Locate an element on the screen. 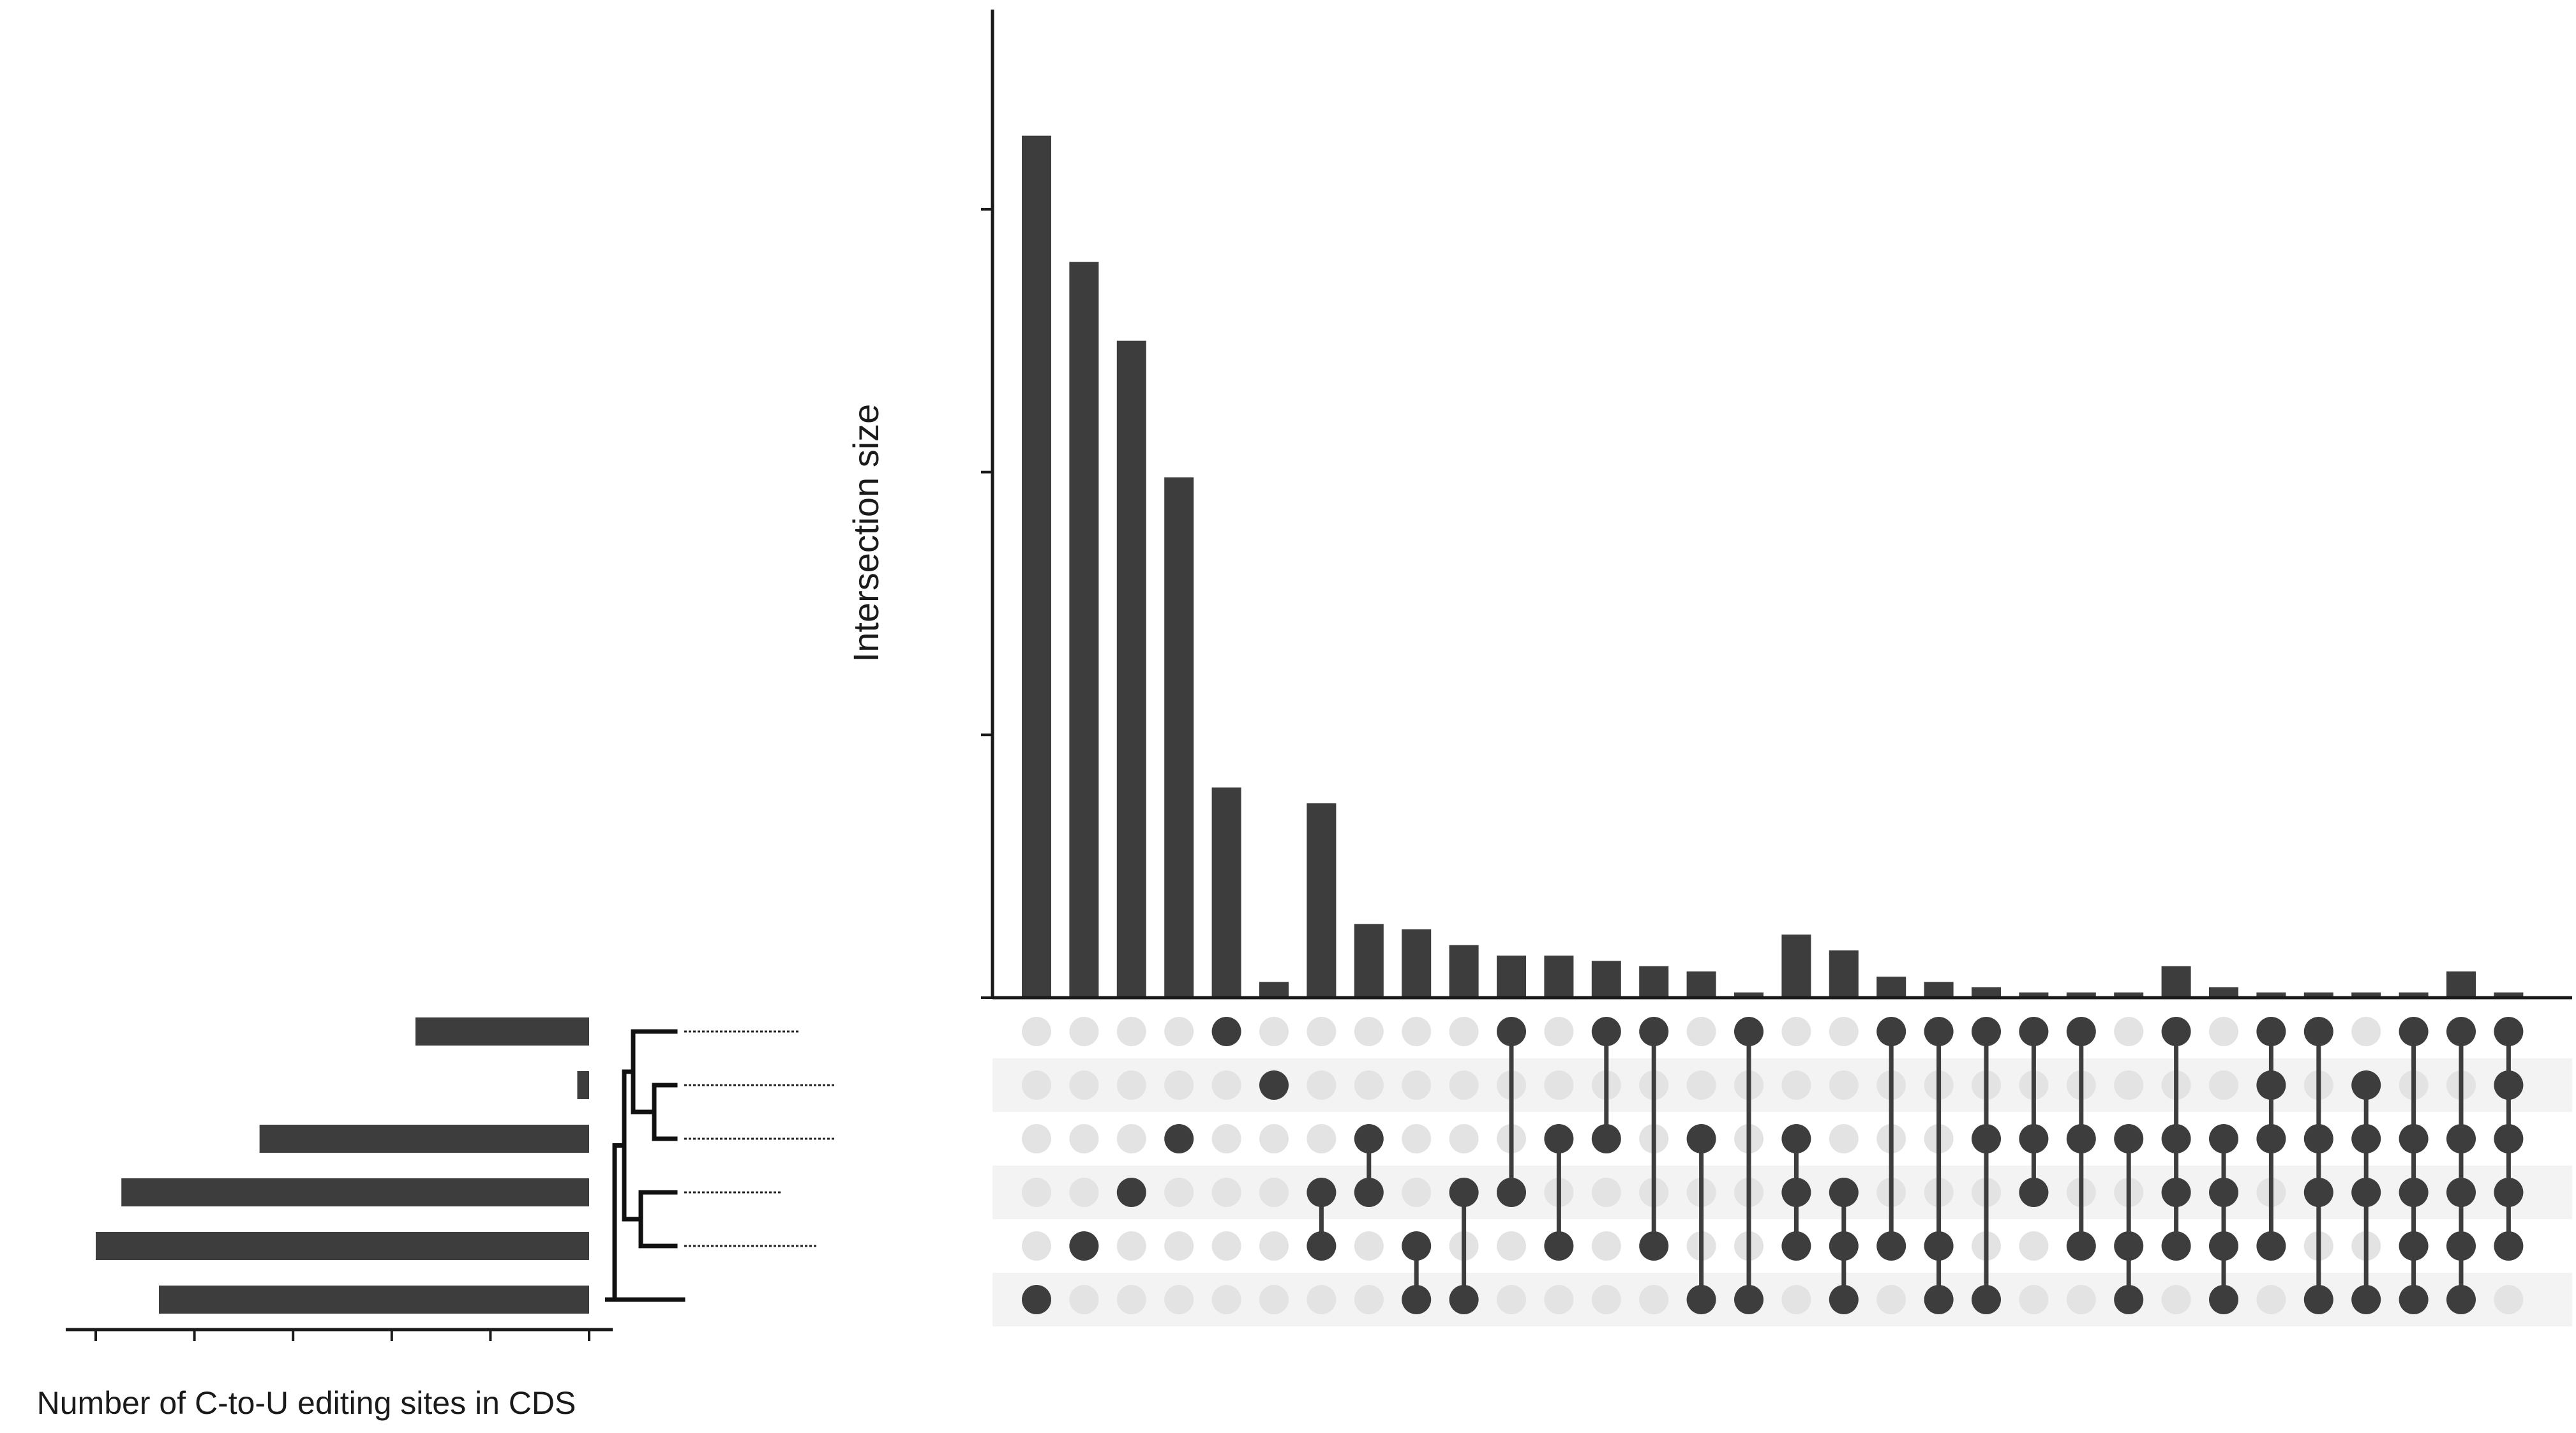 This screenshot has width=2576, height=1433. y-axis-label: Intersection size is located at coordinates (866, 533).